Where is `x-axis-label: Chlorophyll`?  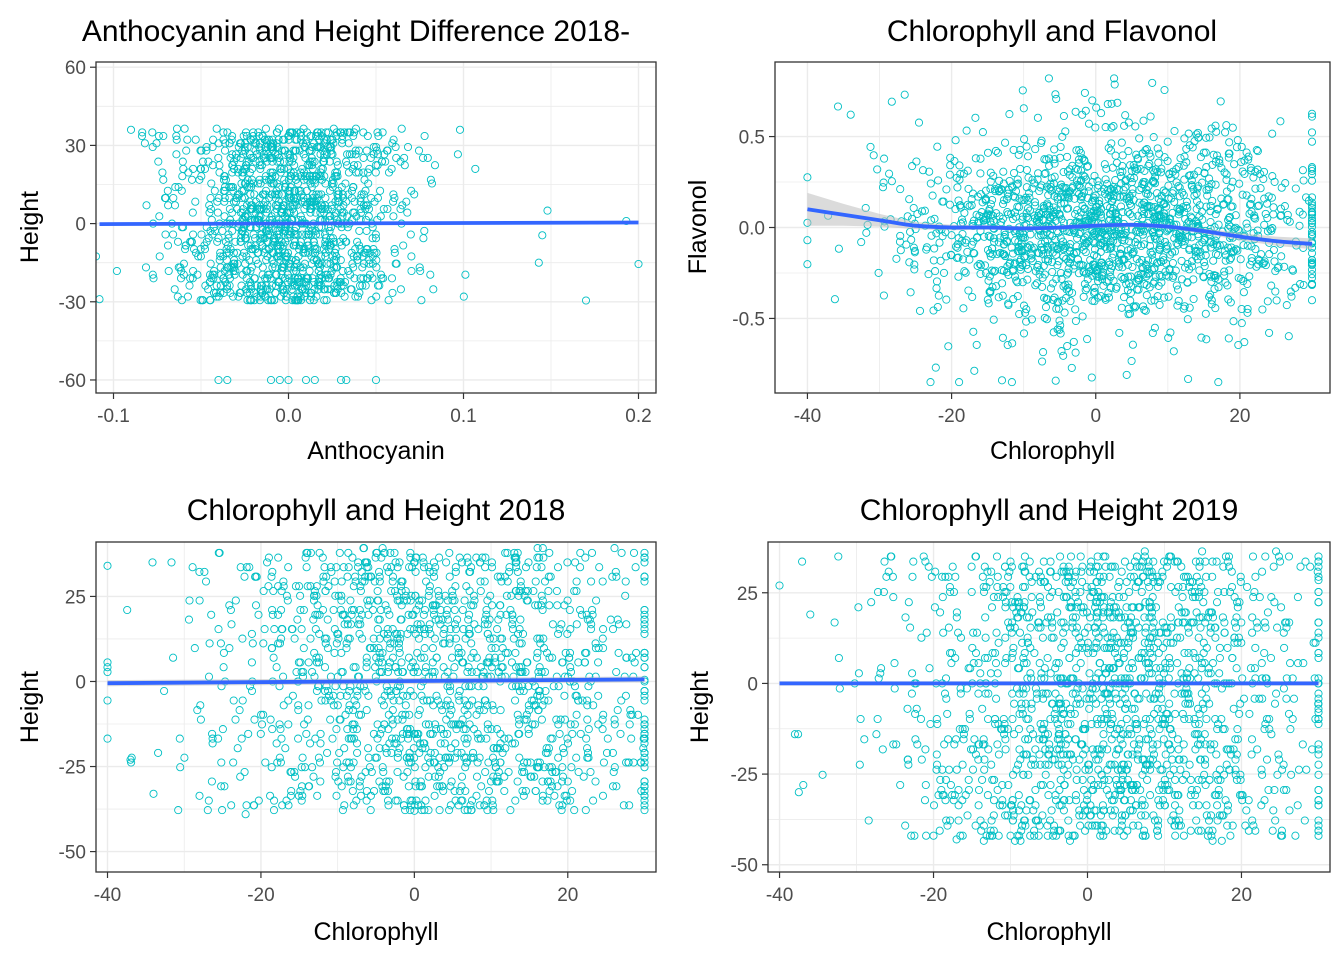 x-axis-label: Chlorophyll is located at coordinates (1052, 451).